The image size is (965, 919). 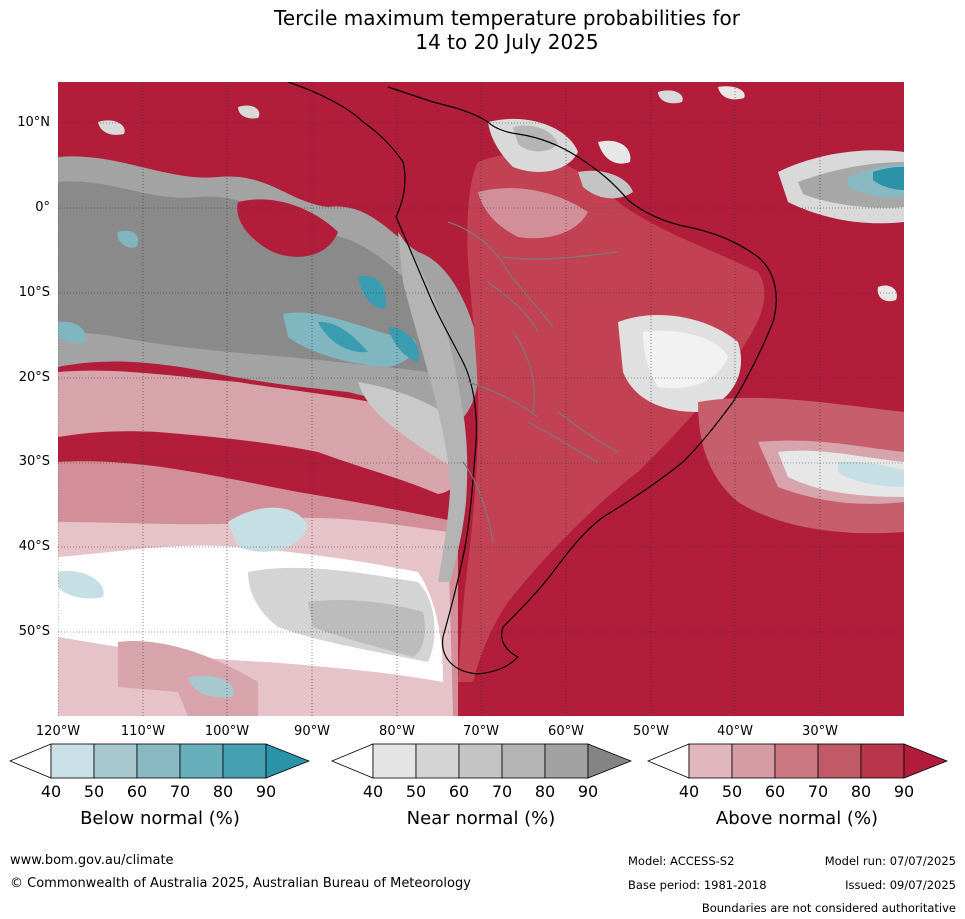 I want to click on lon-label-110w: 110°W, so click(x=143, y=731).